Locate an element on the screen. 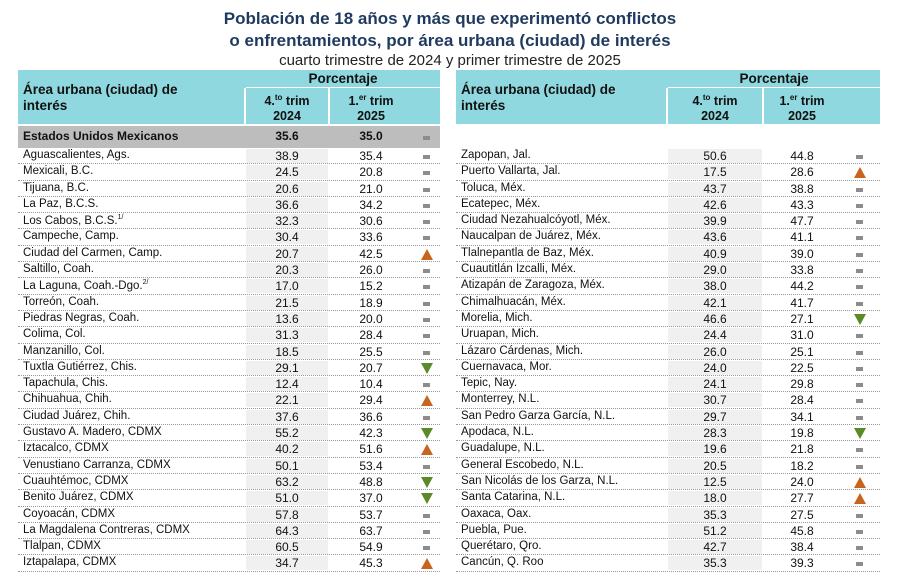 This screenshot has width=900, height=573. table-row: Cuautitlán Izcalli, Méx. 29.0 33.8 is located at coordinates (668, 270).